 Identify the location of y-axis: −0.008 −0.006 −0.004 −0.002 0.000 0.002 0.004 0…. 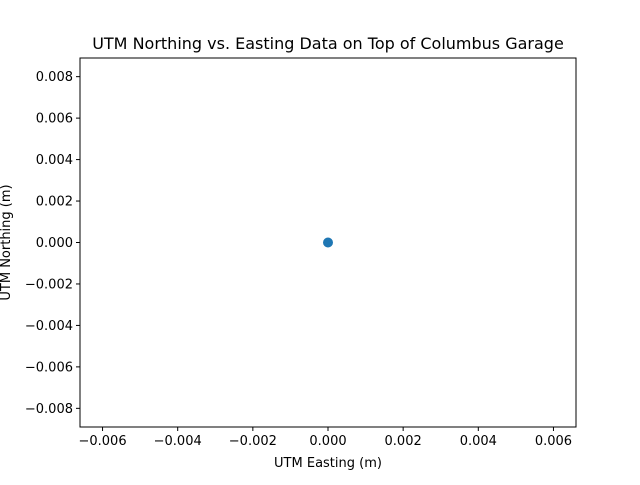
(52, 243).